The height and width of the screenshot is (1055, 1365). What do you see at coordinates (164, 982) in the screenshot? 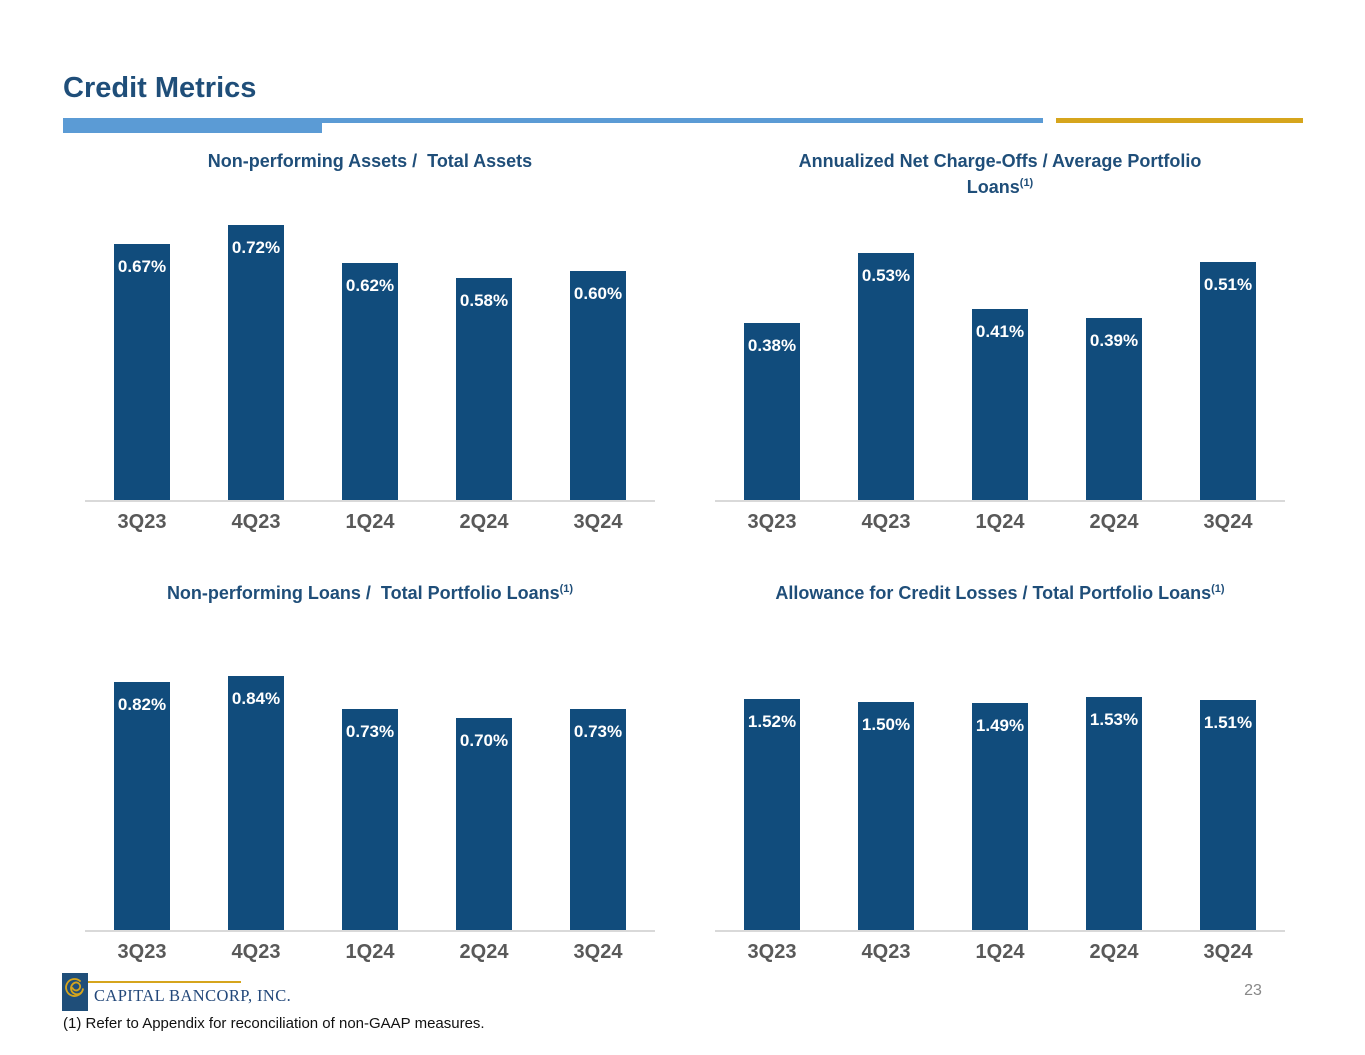
I see `logo-gold-line` at bounding box center [164, 982].